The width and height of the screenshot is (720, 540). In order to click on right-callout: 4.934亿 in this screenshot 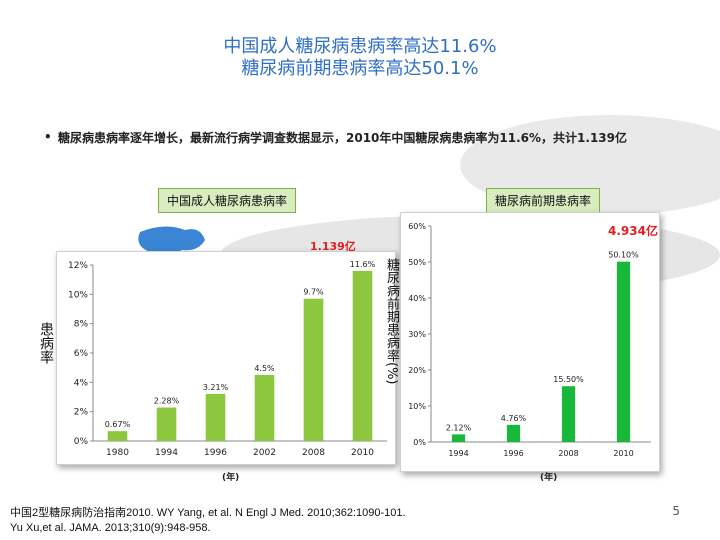, I will do `click(633, 231)`.